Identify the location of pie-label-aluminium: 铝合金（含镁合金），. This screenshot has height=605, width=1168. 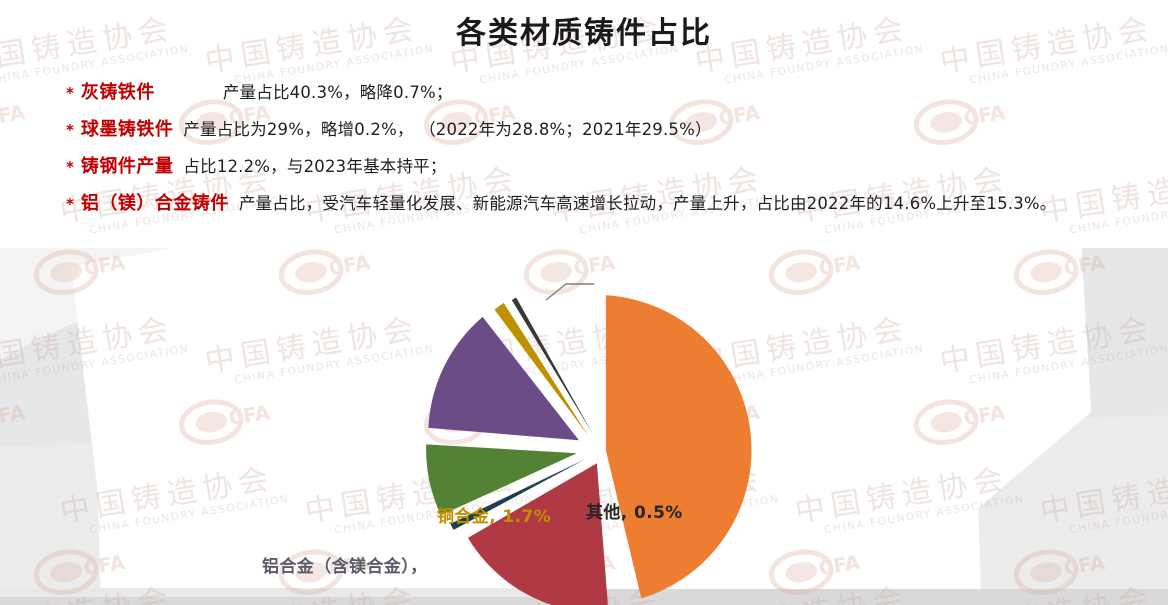
(345, 567).